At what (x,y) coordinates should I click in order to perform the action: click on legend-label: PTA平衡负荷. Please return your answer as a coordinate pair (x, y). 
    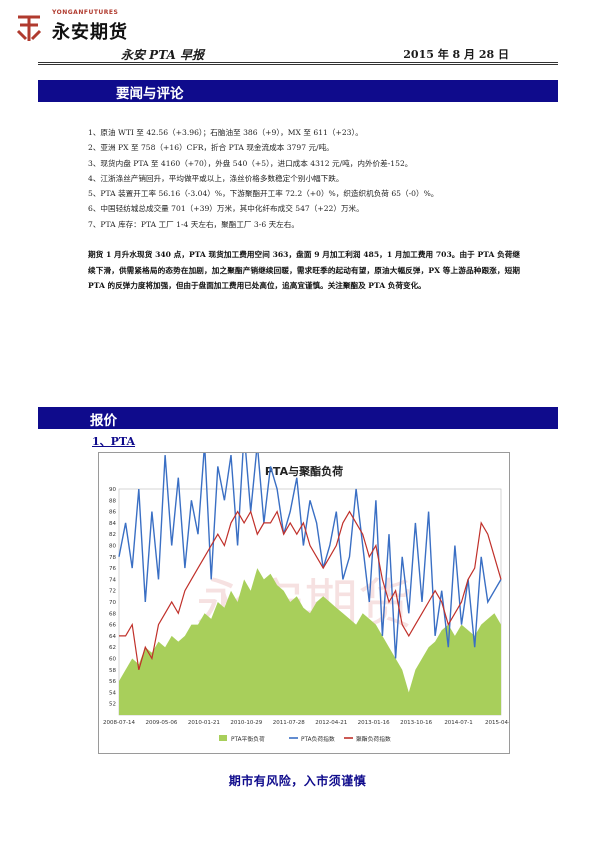
    Looking at the image, I should click on (248, 739).